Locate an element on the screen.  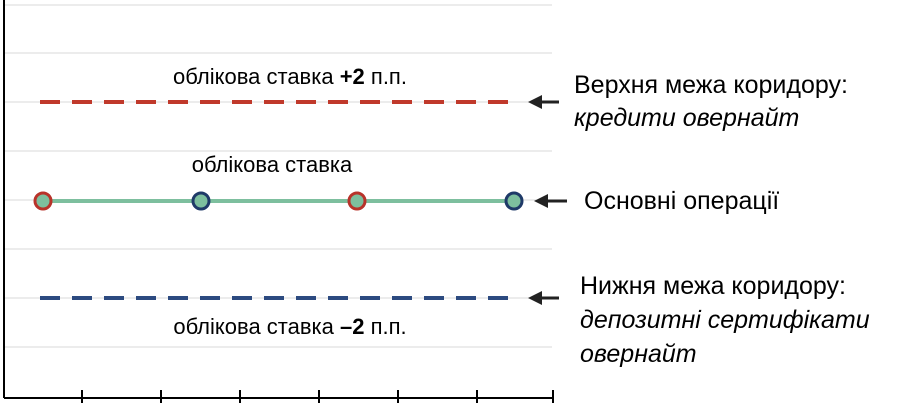
lower-bound-title: Нижня межа коридору: is located at coordinates (713, 286).